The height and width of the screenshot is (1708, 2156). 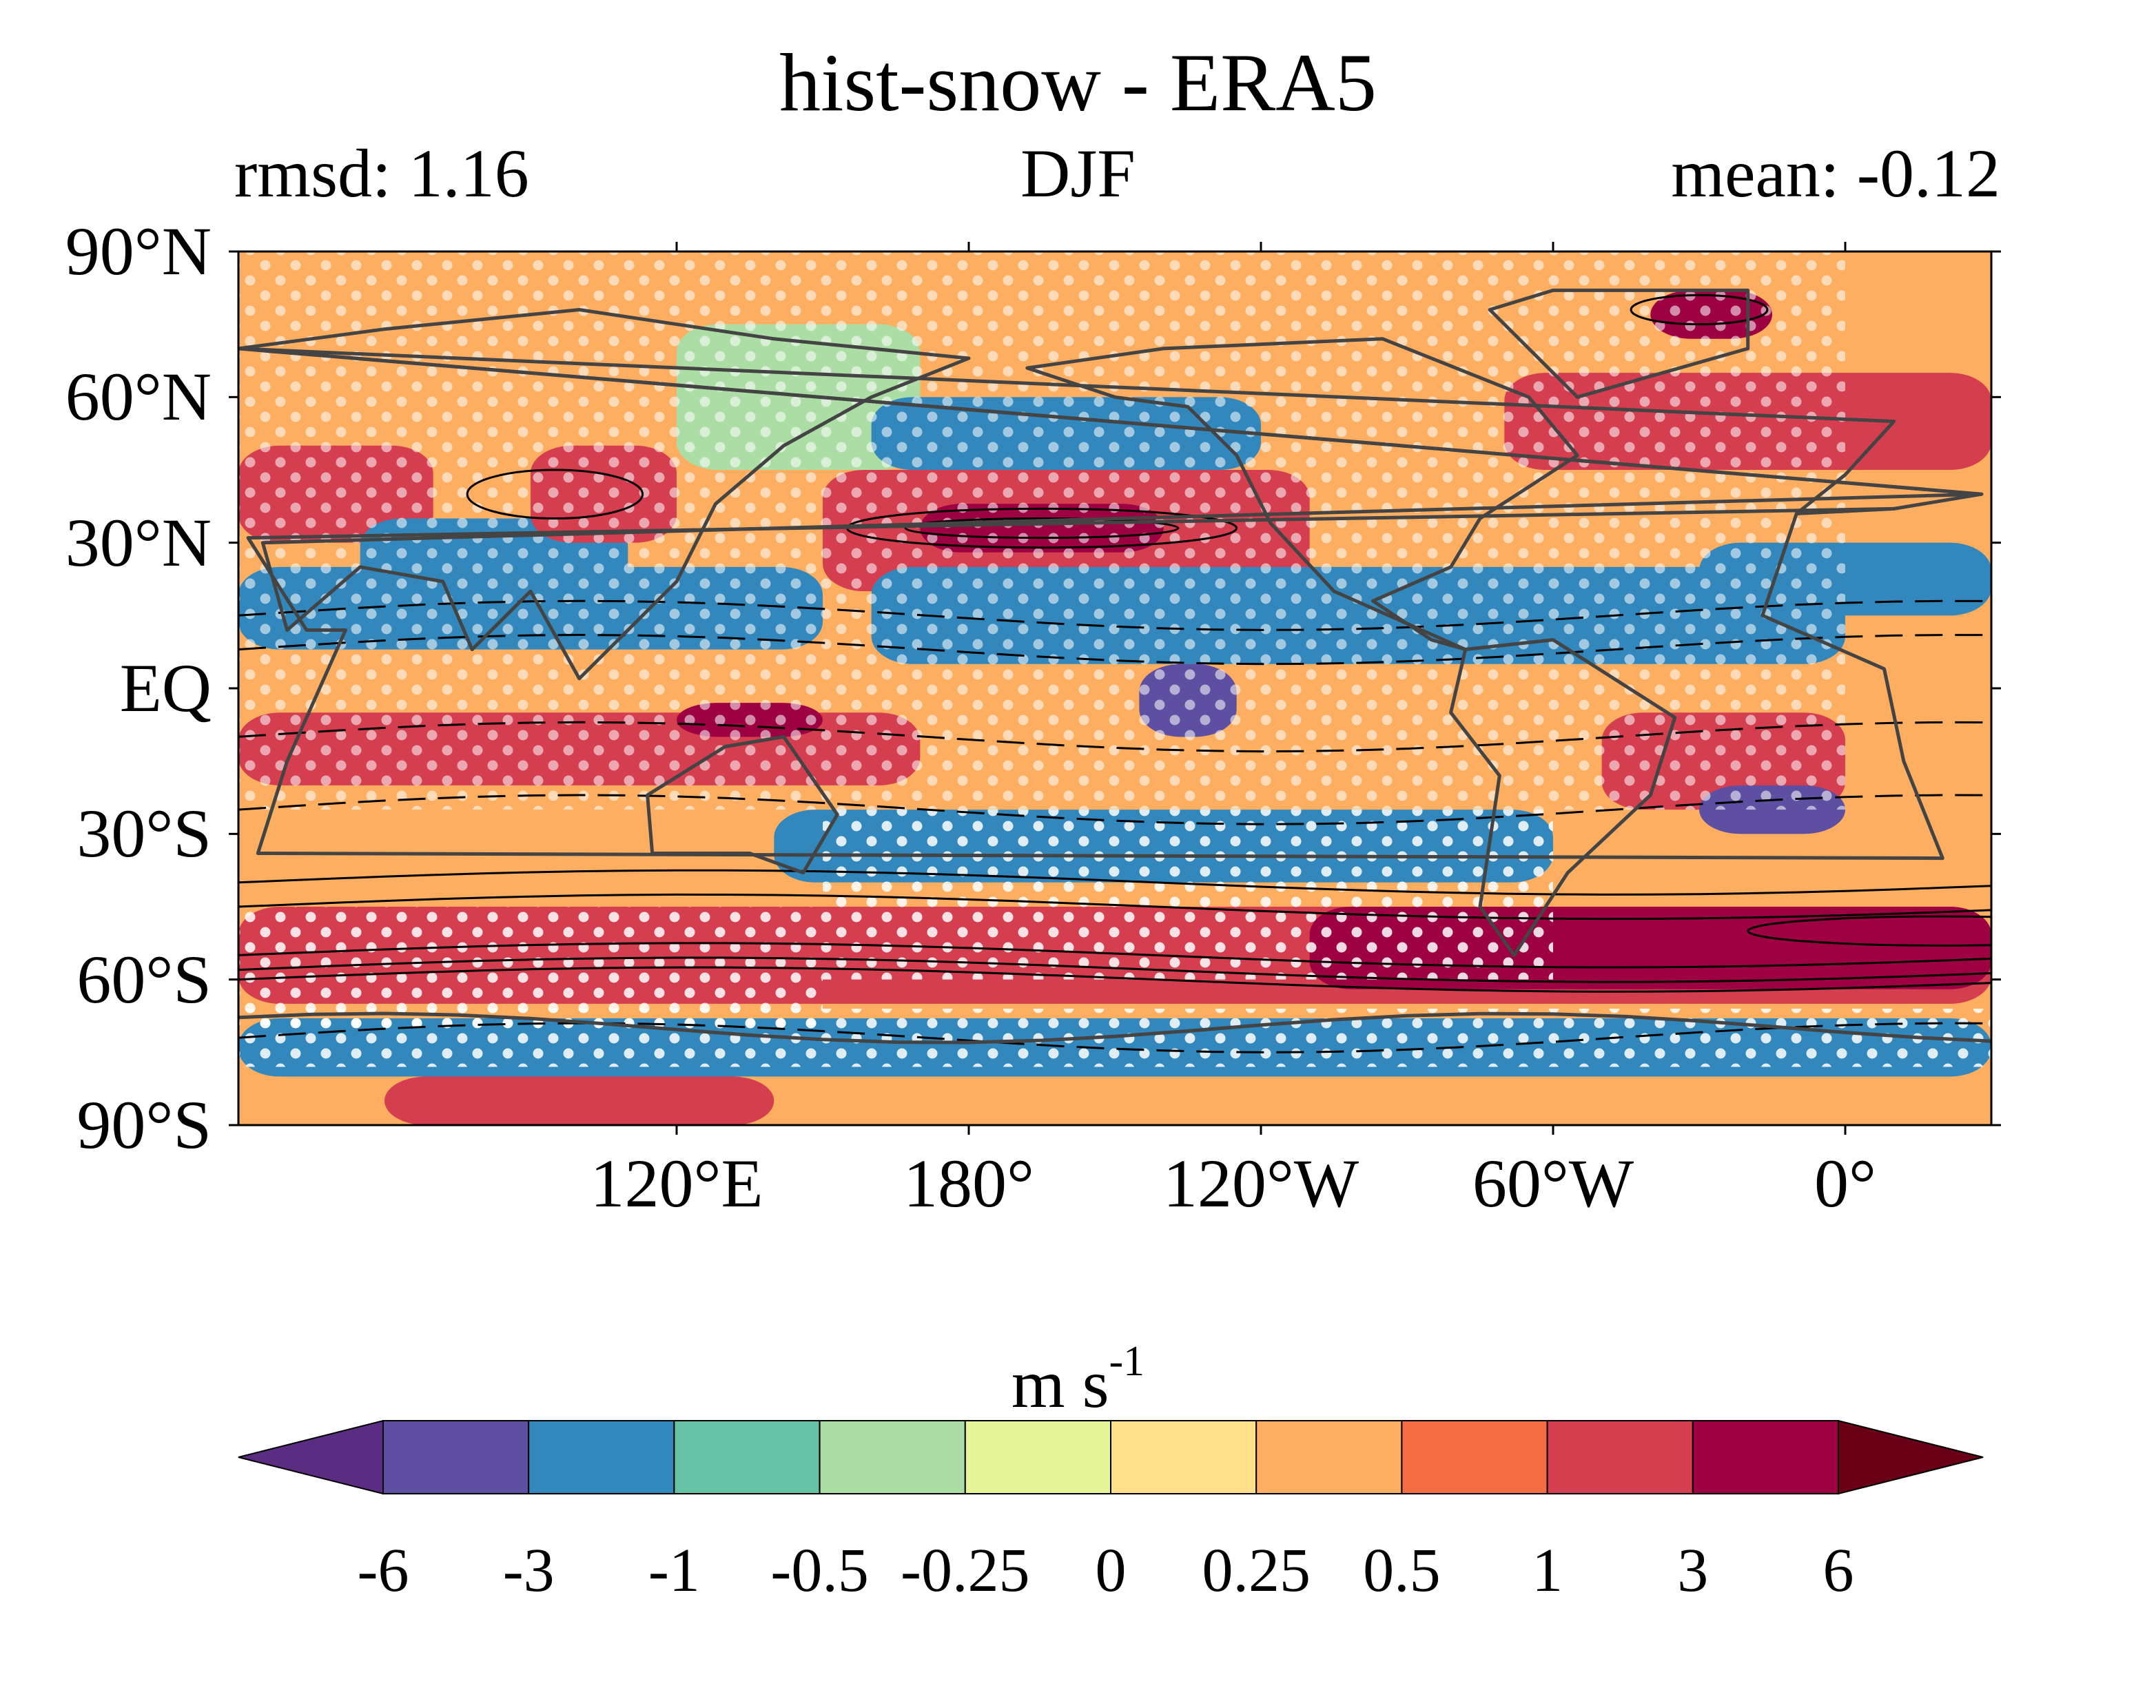 I want to click on colorbar-tick-label: -0.5, so click(x=819, y=1570).